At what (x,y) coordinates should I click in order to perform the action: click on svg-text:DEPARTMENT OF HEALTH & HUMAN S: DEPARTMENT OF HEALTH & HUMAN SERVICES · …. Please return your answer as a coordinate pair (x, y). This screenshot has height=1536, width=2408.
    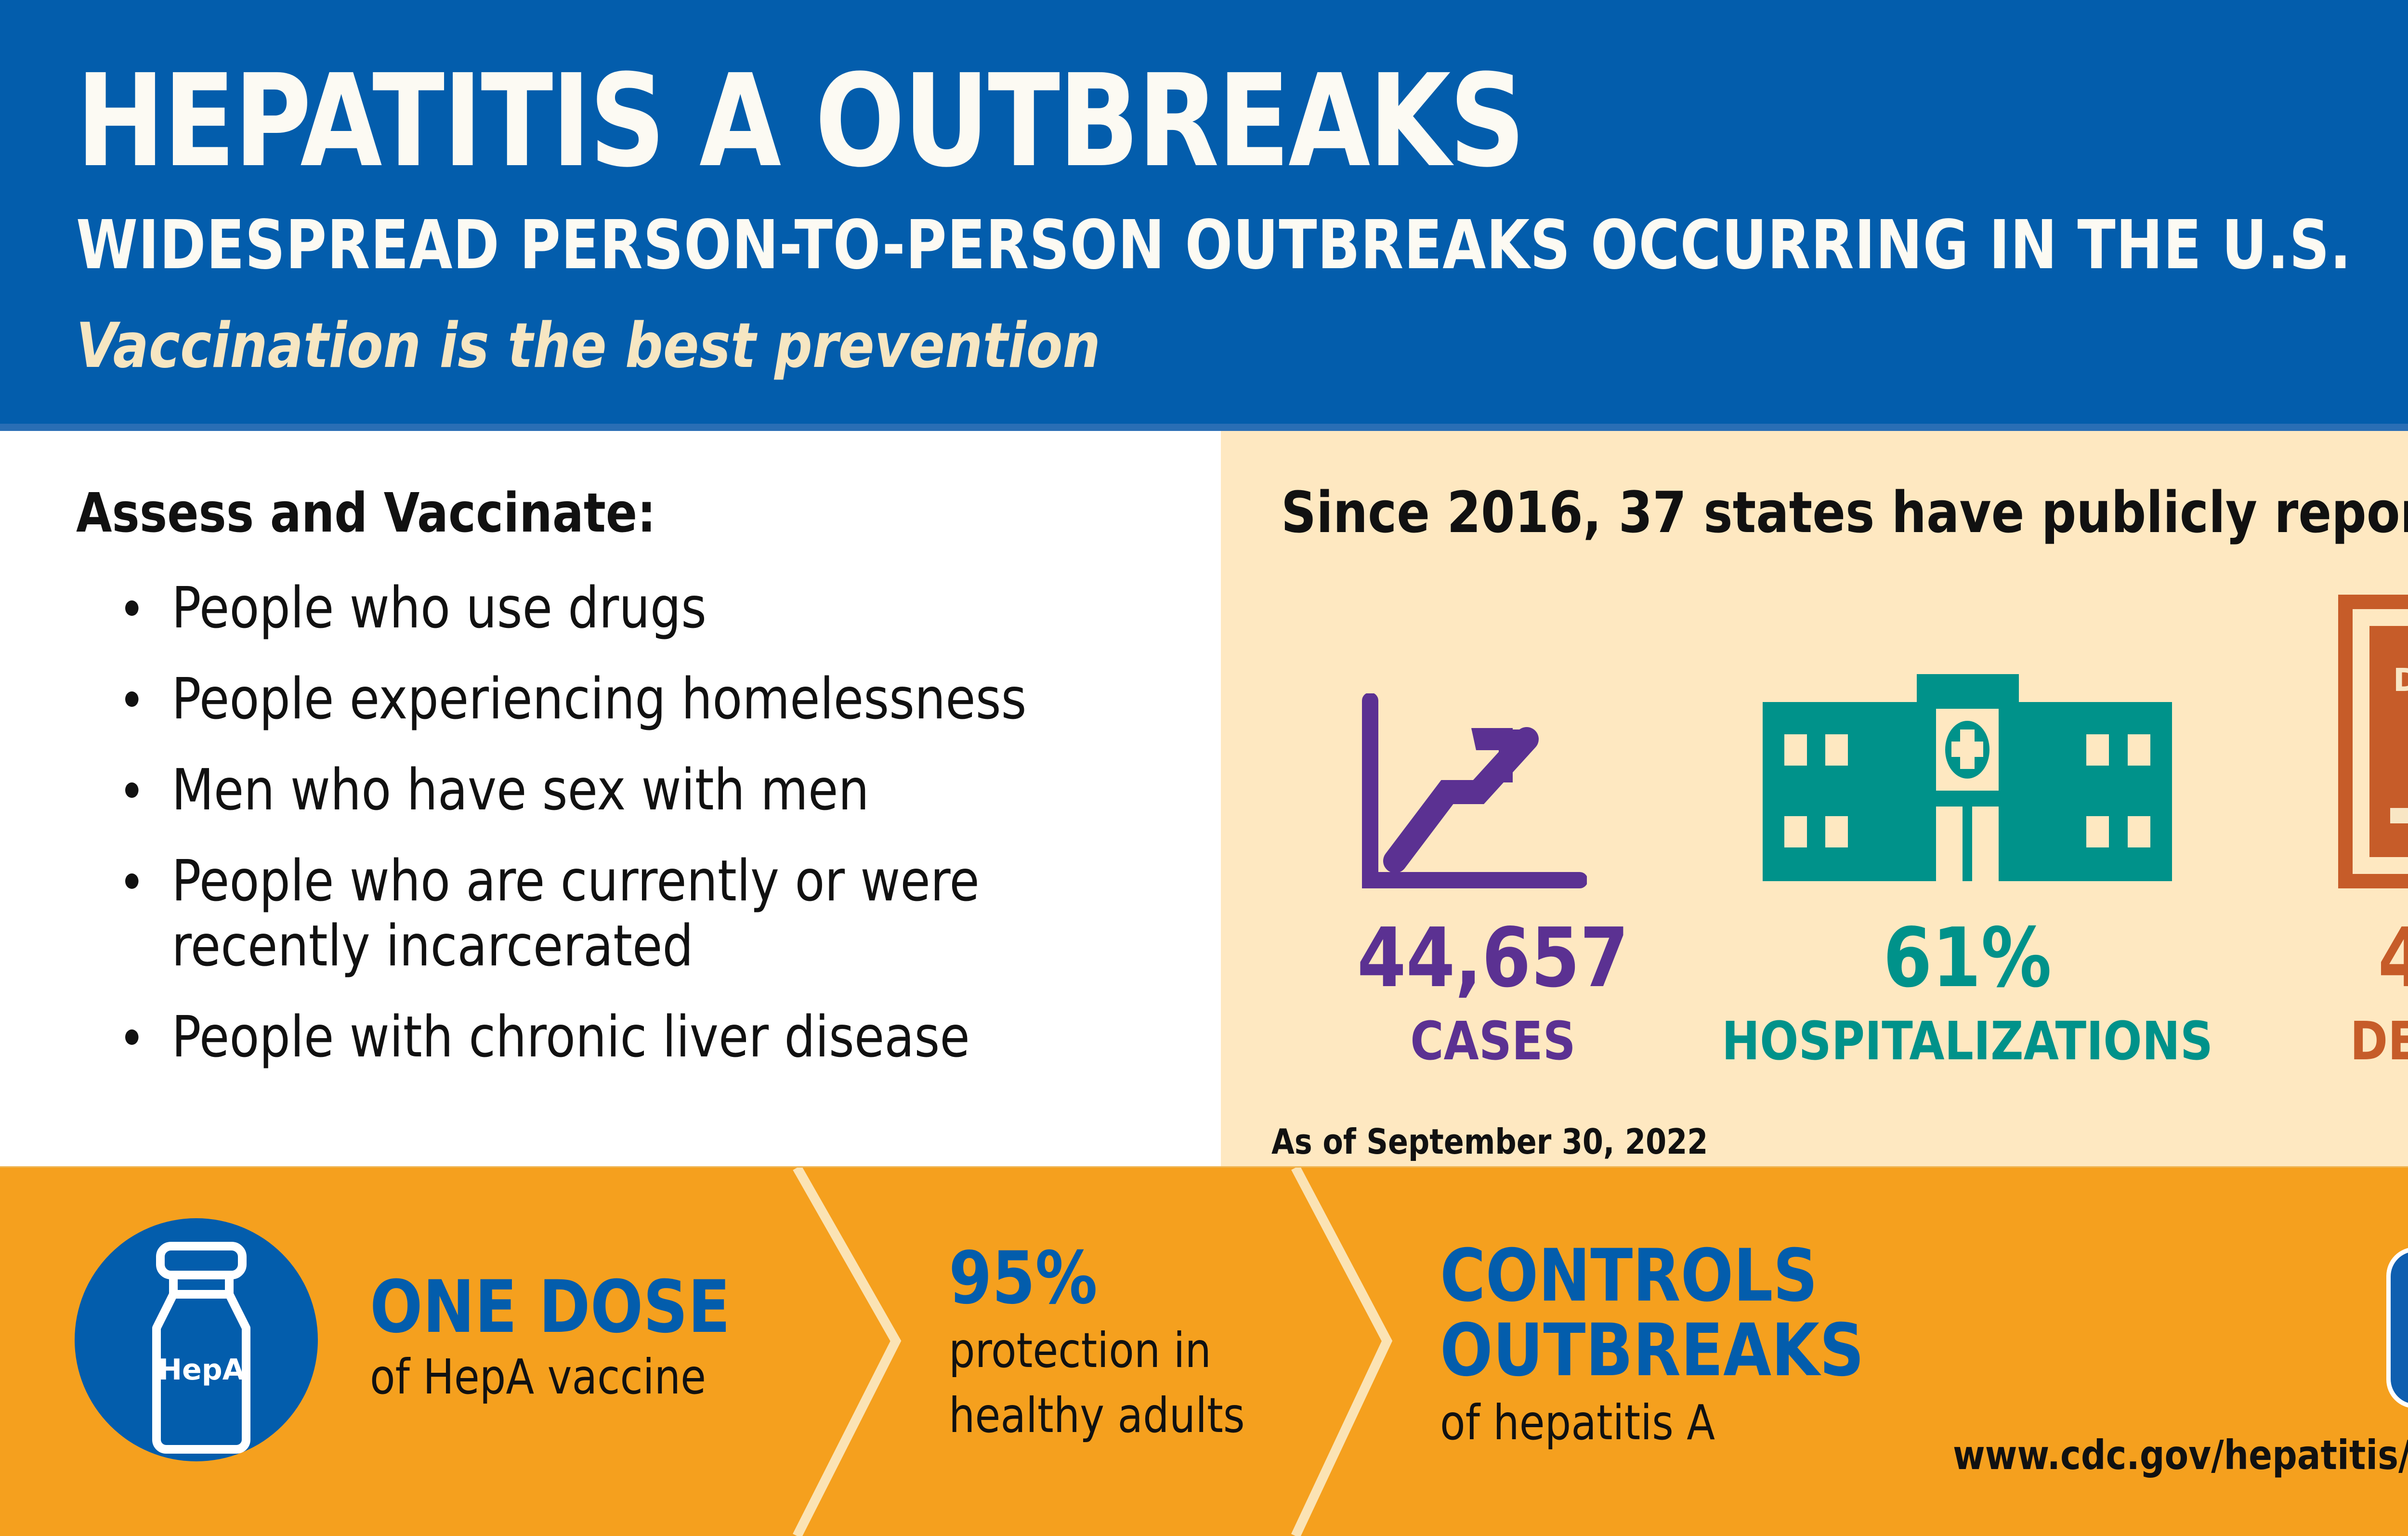
    Looking at the image, I should click on (2399, 1315).